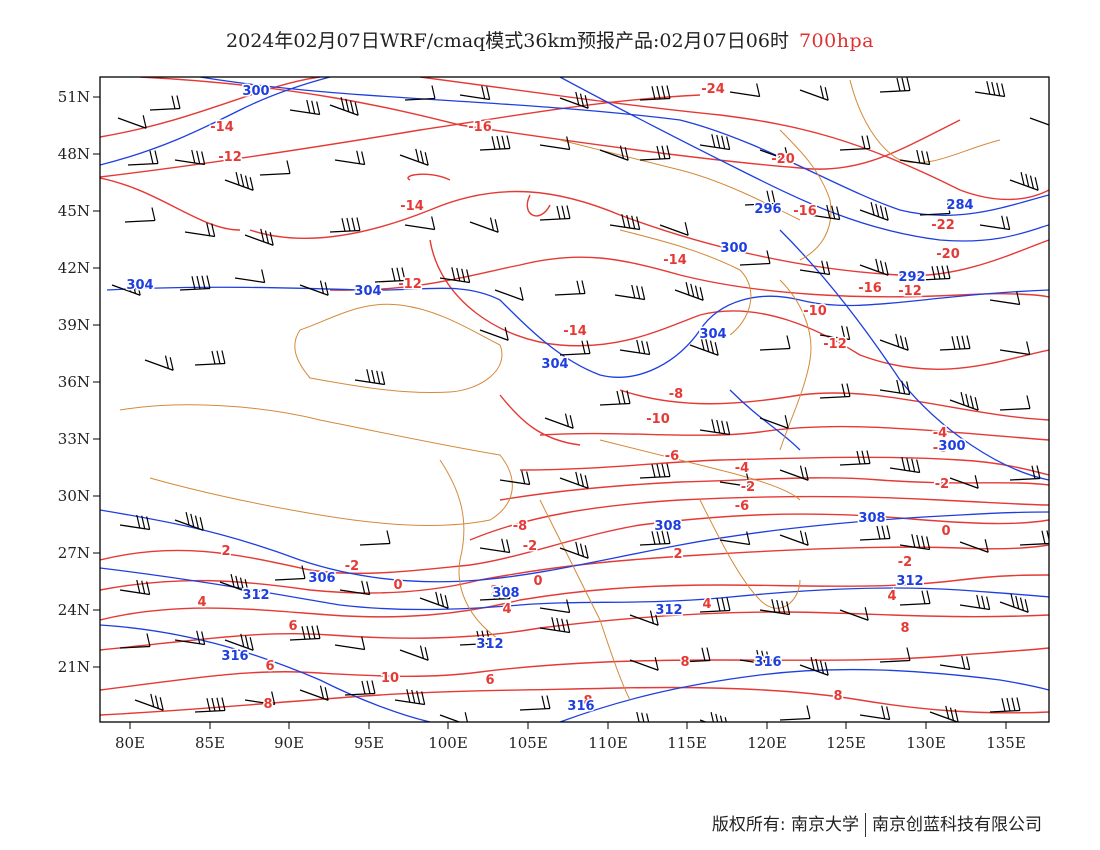  Describe the element at coordinates (668, 610) in the screenshot. I see `height-label: 312` at that location.